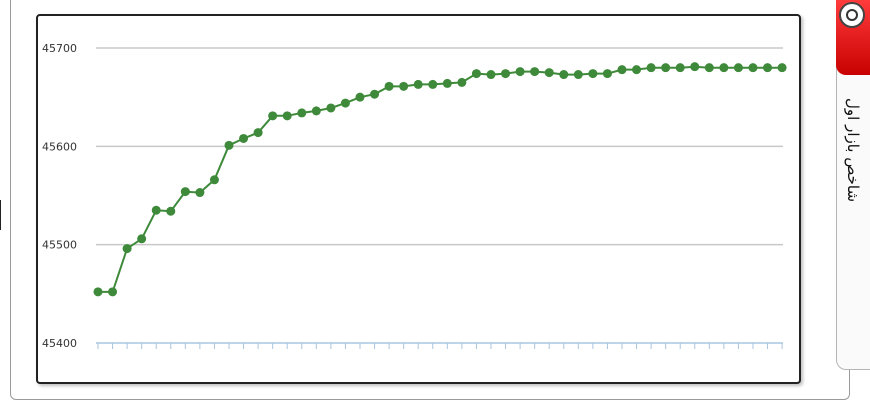 The height and width of the screenshot is (403, 870). I want to click on y-tick-labels: 45400 45500 45600 45700, so click(59, 196).